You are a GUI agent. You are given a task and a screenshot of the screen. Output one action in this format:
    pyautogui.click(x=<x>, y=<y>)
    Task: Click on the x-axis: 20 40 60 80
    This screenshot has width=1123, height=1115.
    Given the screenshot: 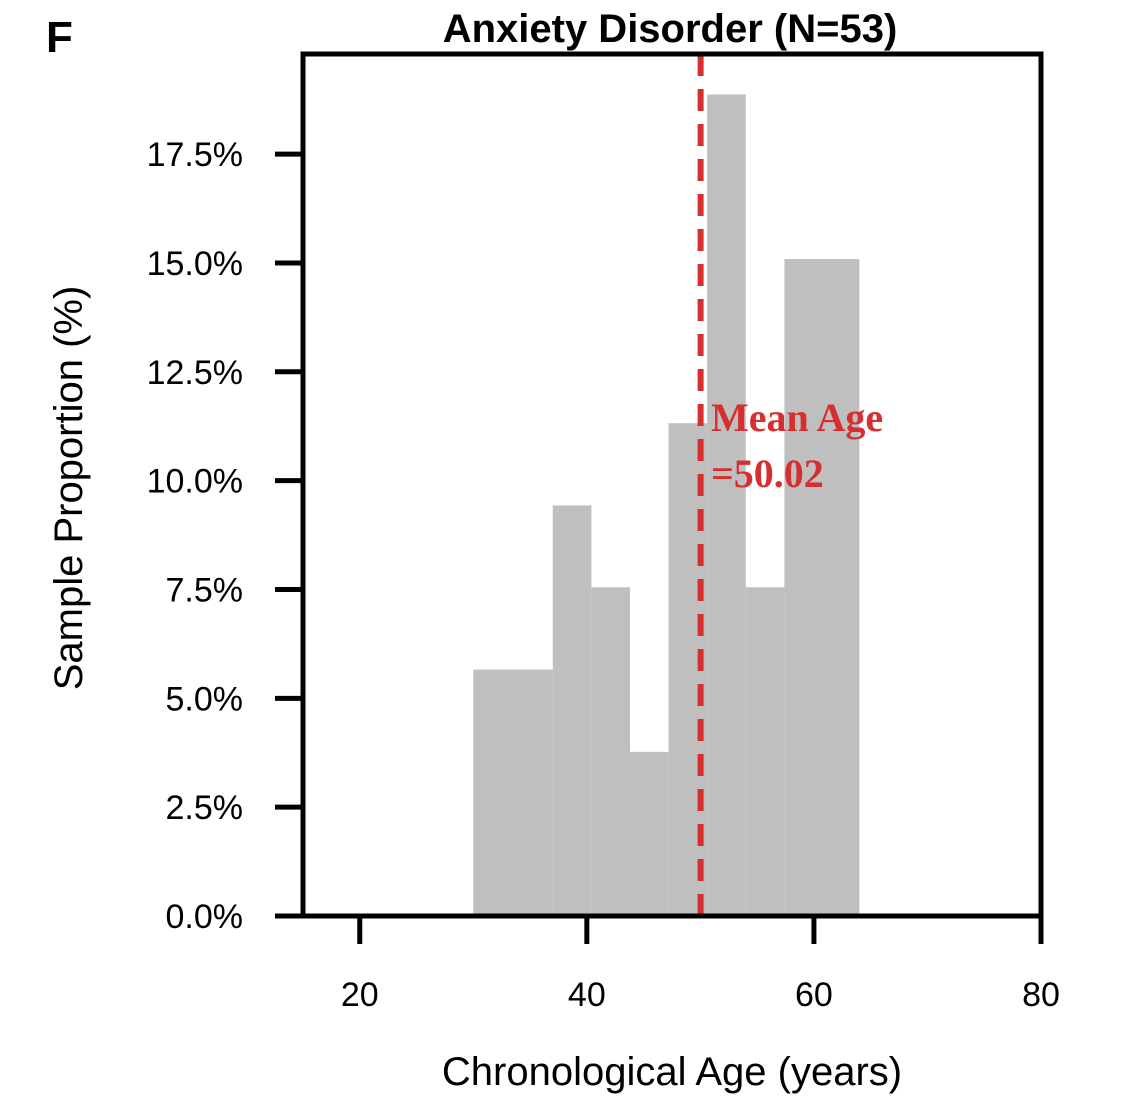 What is the action you would take?
    pyautogui.click(x=667, y=963)
    